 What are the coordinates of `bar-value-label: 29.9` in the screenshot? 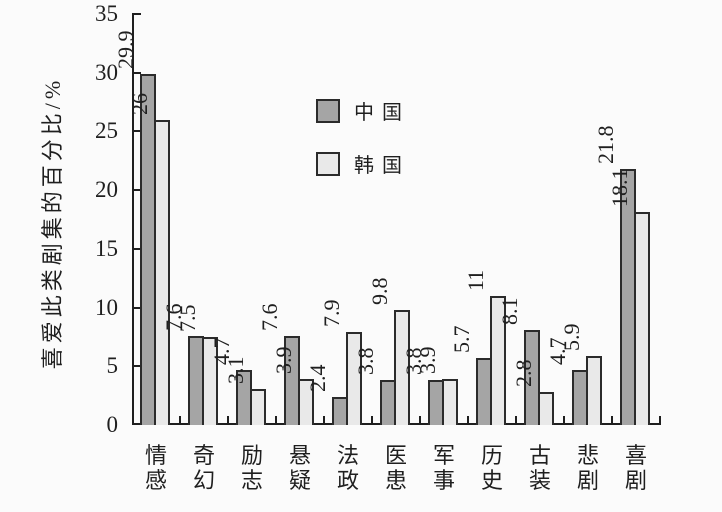 It's located at (125, 49).